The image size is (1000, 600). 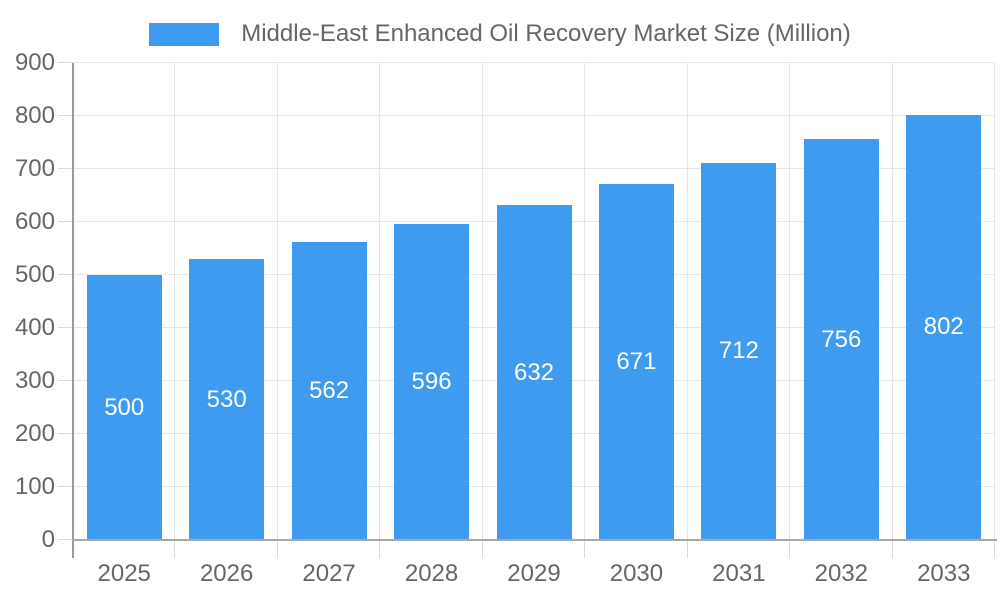 I want to click on x-axis-line, so click(x=534, y=540).